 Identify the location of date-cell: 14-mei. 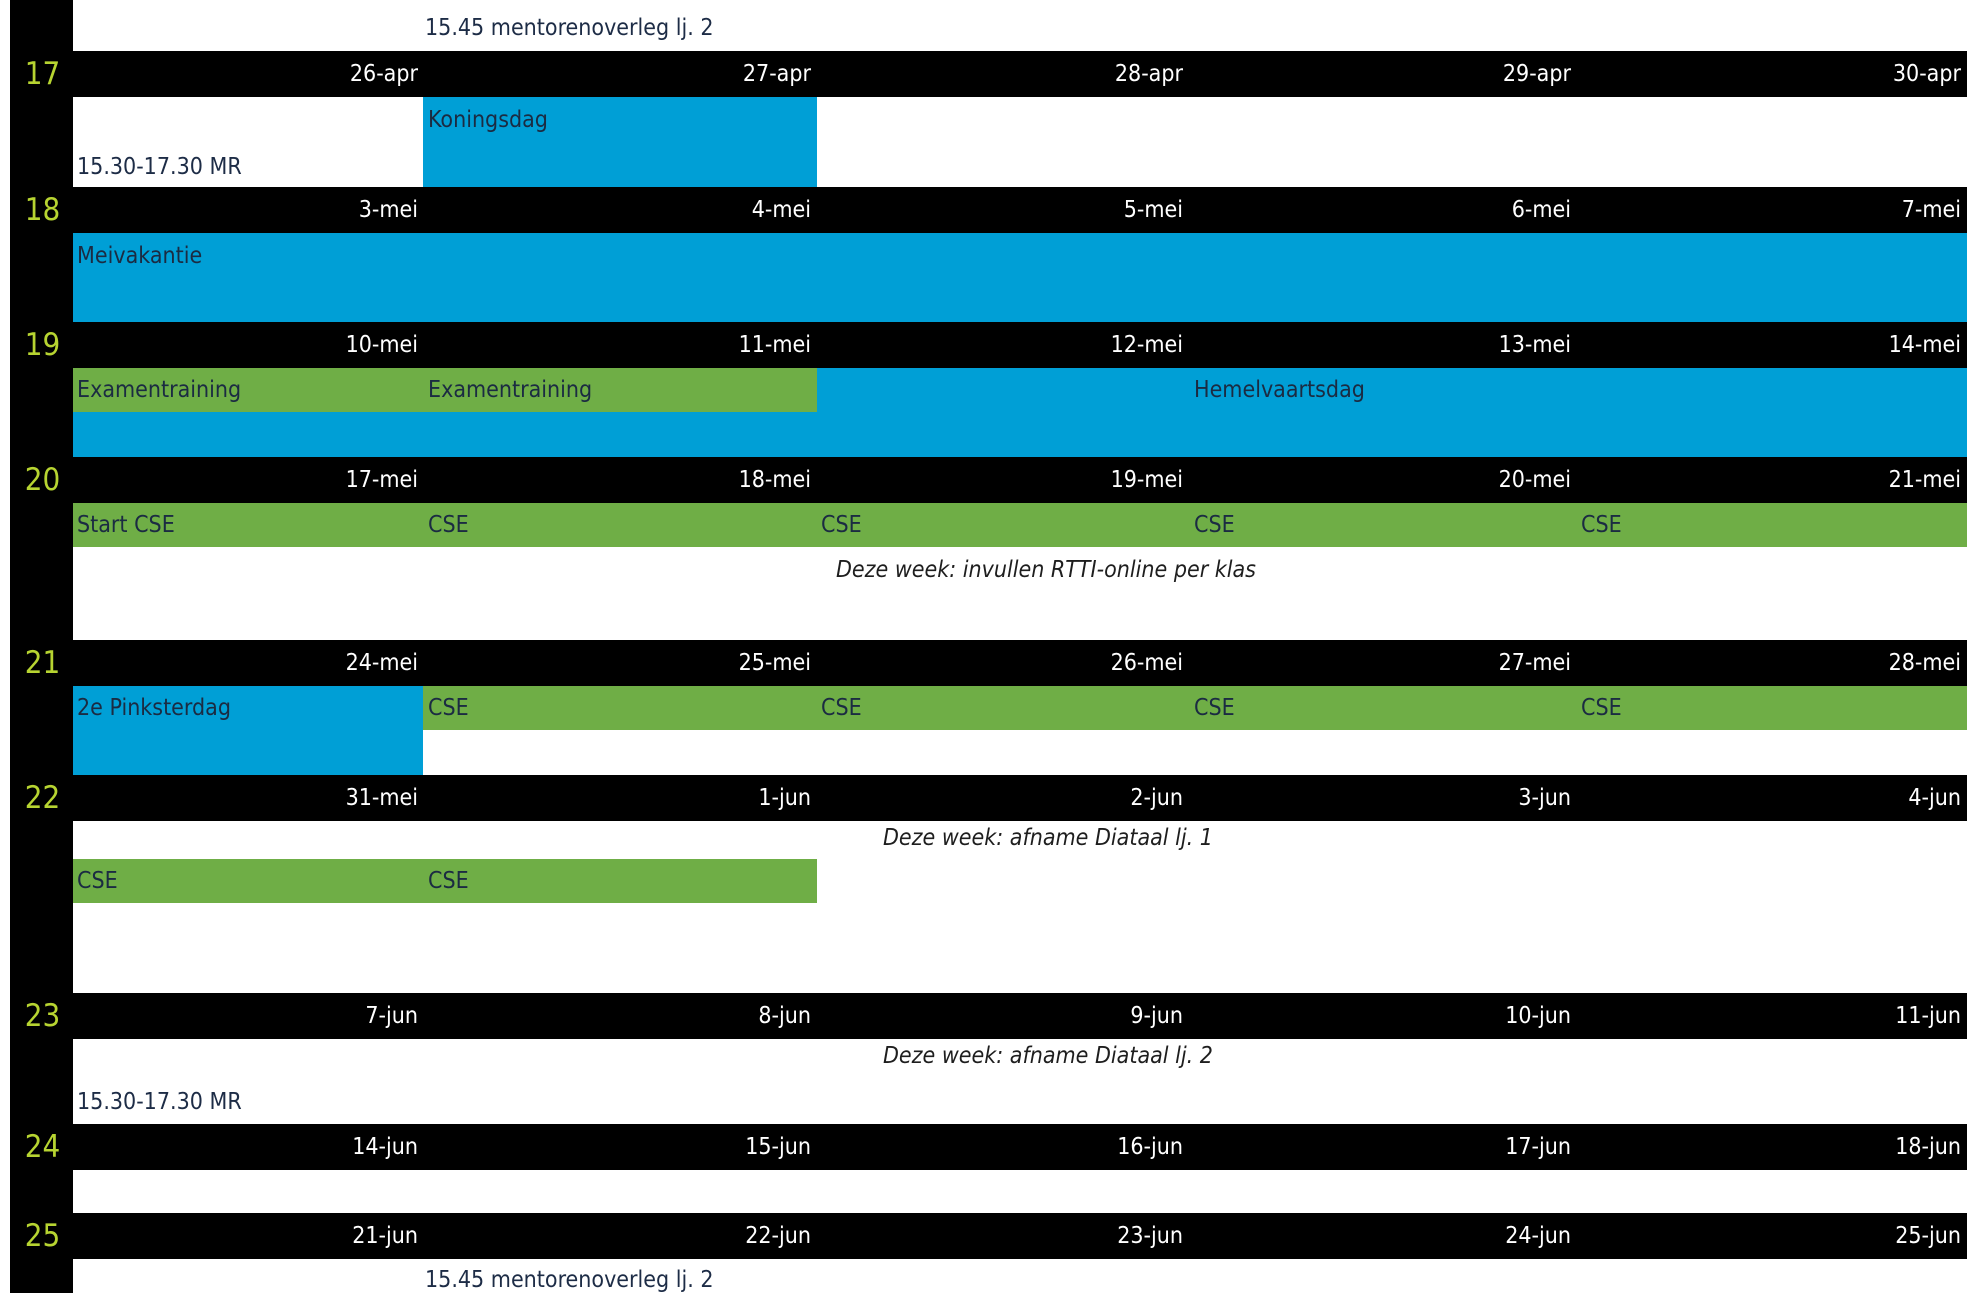
(1924, 345).